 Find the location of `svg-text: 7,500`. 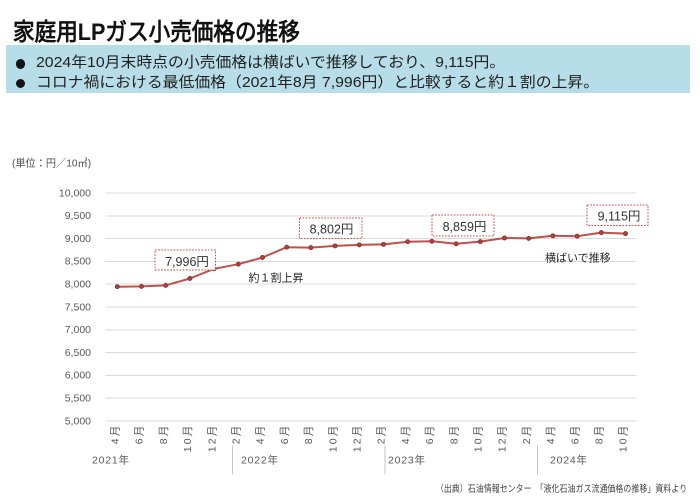

svg-text: 7,500 is located at coordinates (78, 307).